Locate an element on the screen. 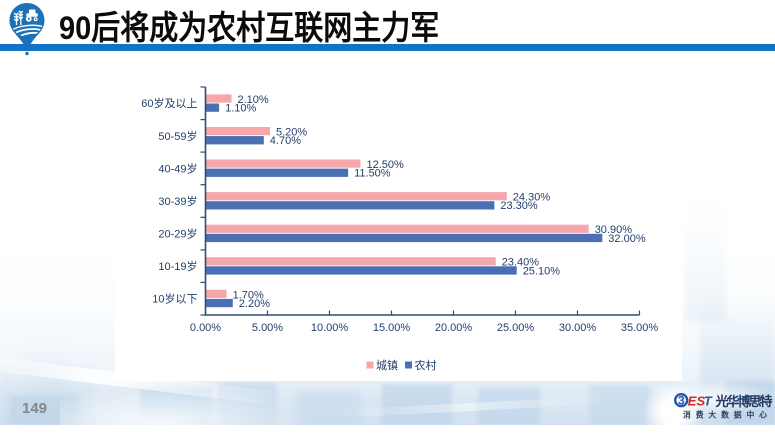  svg-text: 0.00% is located at coordinates (205, 328).